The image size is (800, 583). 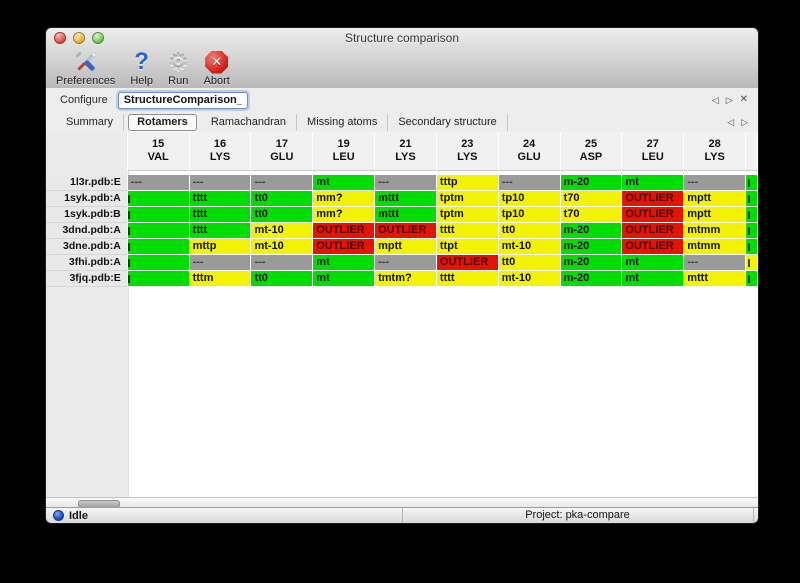 What do you see at coordinates (158, 151) in the screenshot?
I see `column-header-15: 15 VAL` at bounding box center [158, 151].